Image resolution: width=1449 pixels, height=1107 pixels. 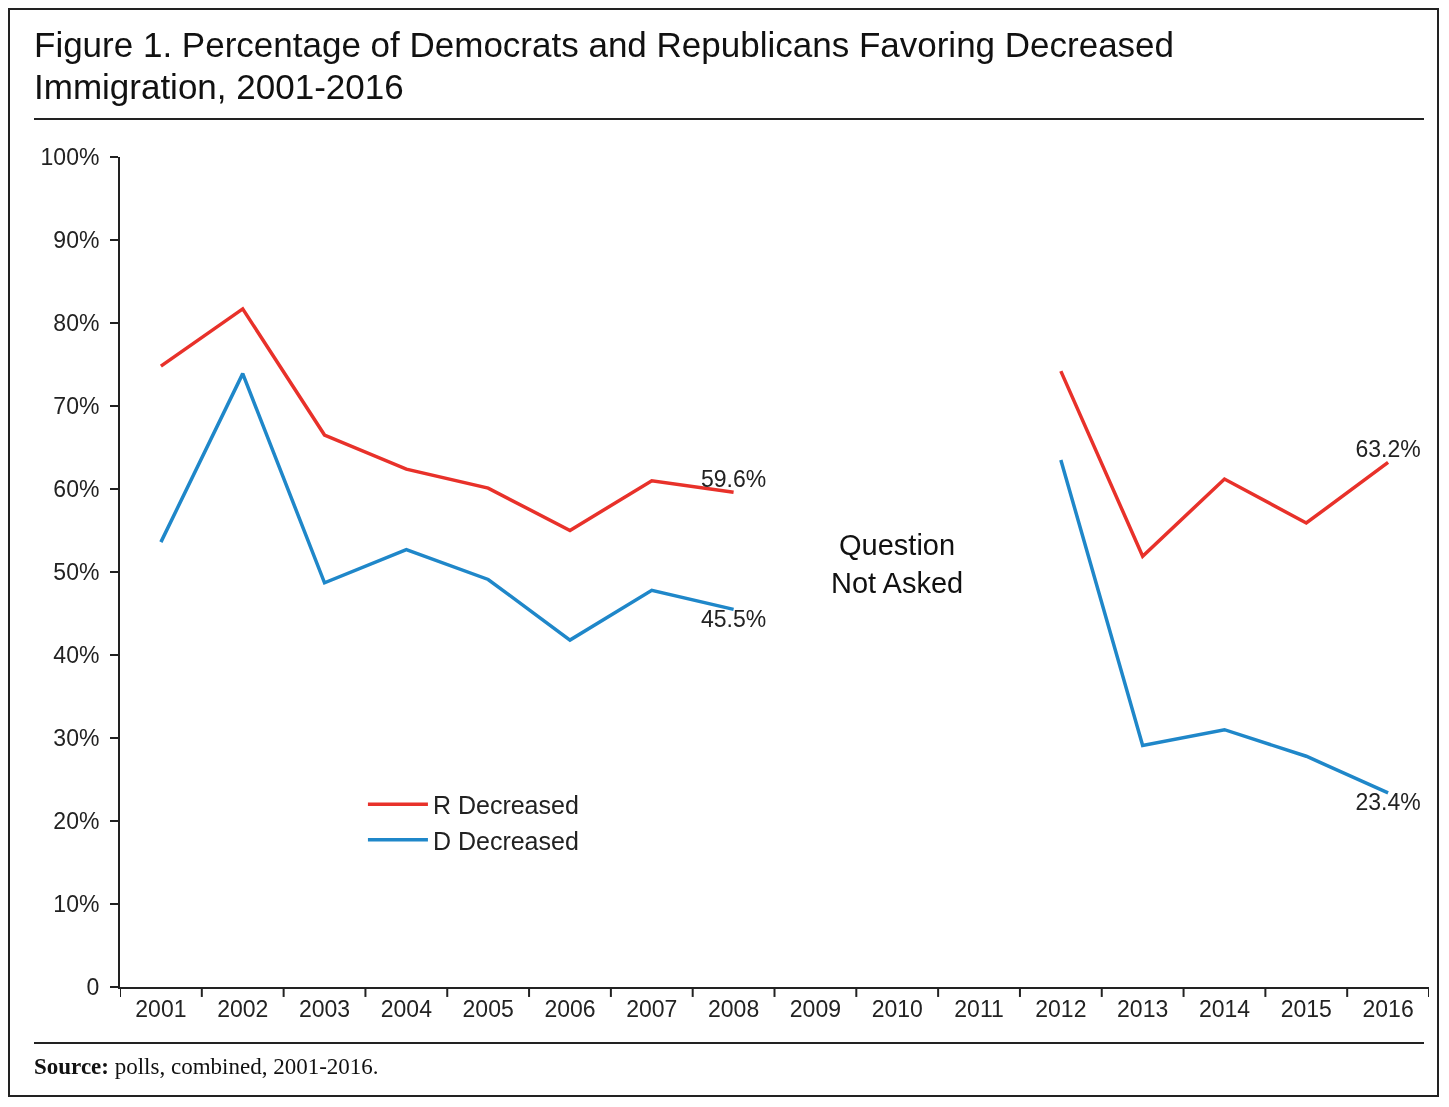 I want to click on y-tick-label: 30%, so click(x=76, y=738).